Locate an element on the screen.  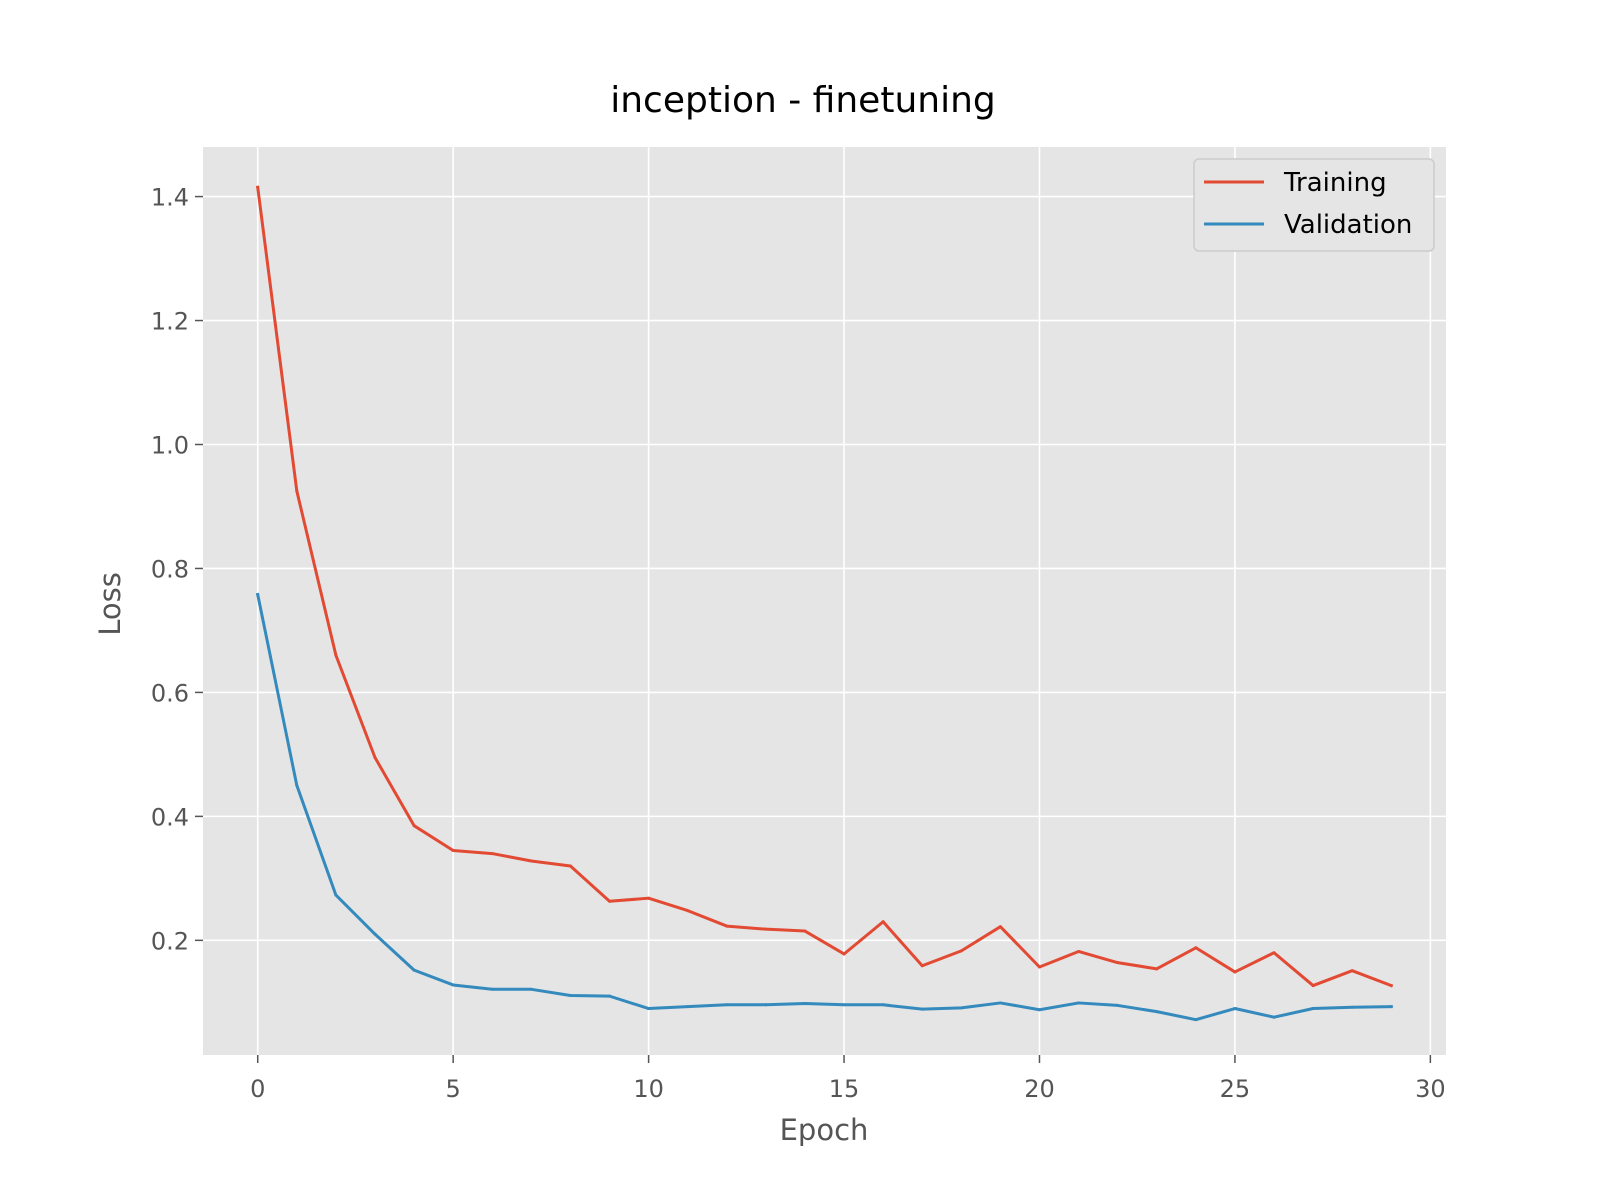
legend: Training Validation is located at coordinates (1314, 205).